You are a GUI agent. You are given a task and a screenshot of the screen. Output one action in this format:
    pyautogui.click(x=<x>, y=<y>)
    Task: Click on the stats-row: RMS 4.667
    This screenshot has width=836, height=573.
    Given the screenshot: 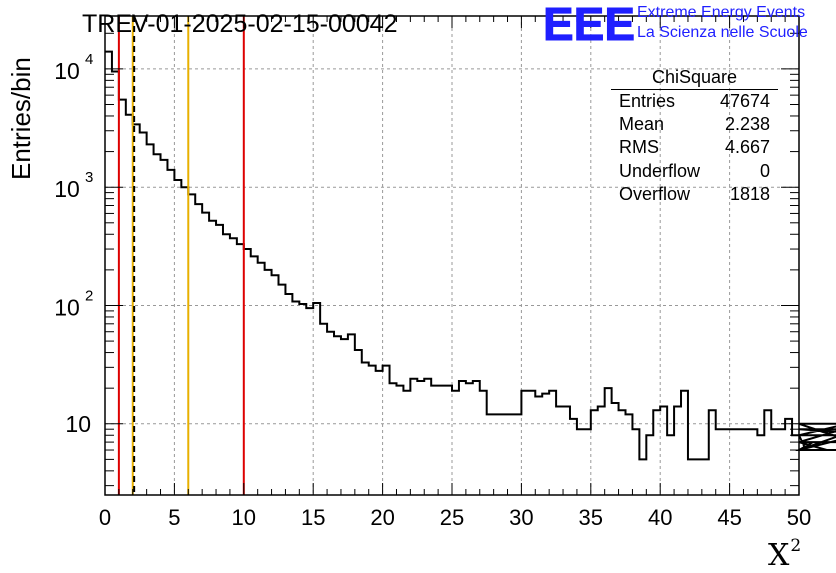 What is the action you would take?
    pyautogui.click(x=694, y=147)
    